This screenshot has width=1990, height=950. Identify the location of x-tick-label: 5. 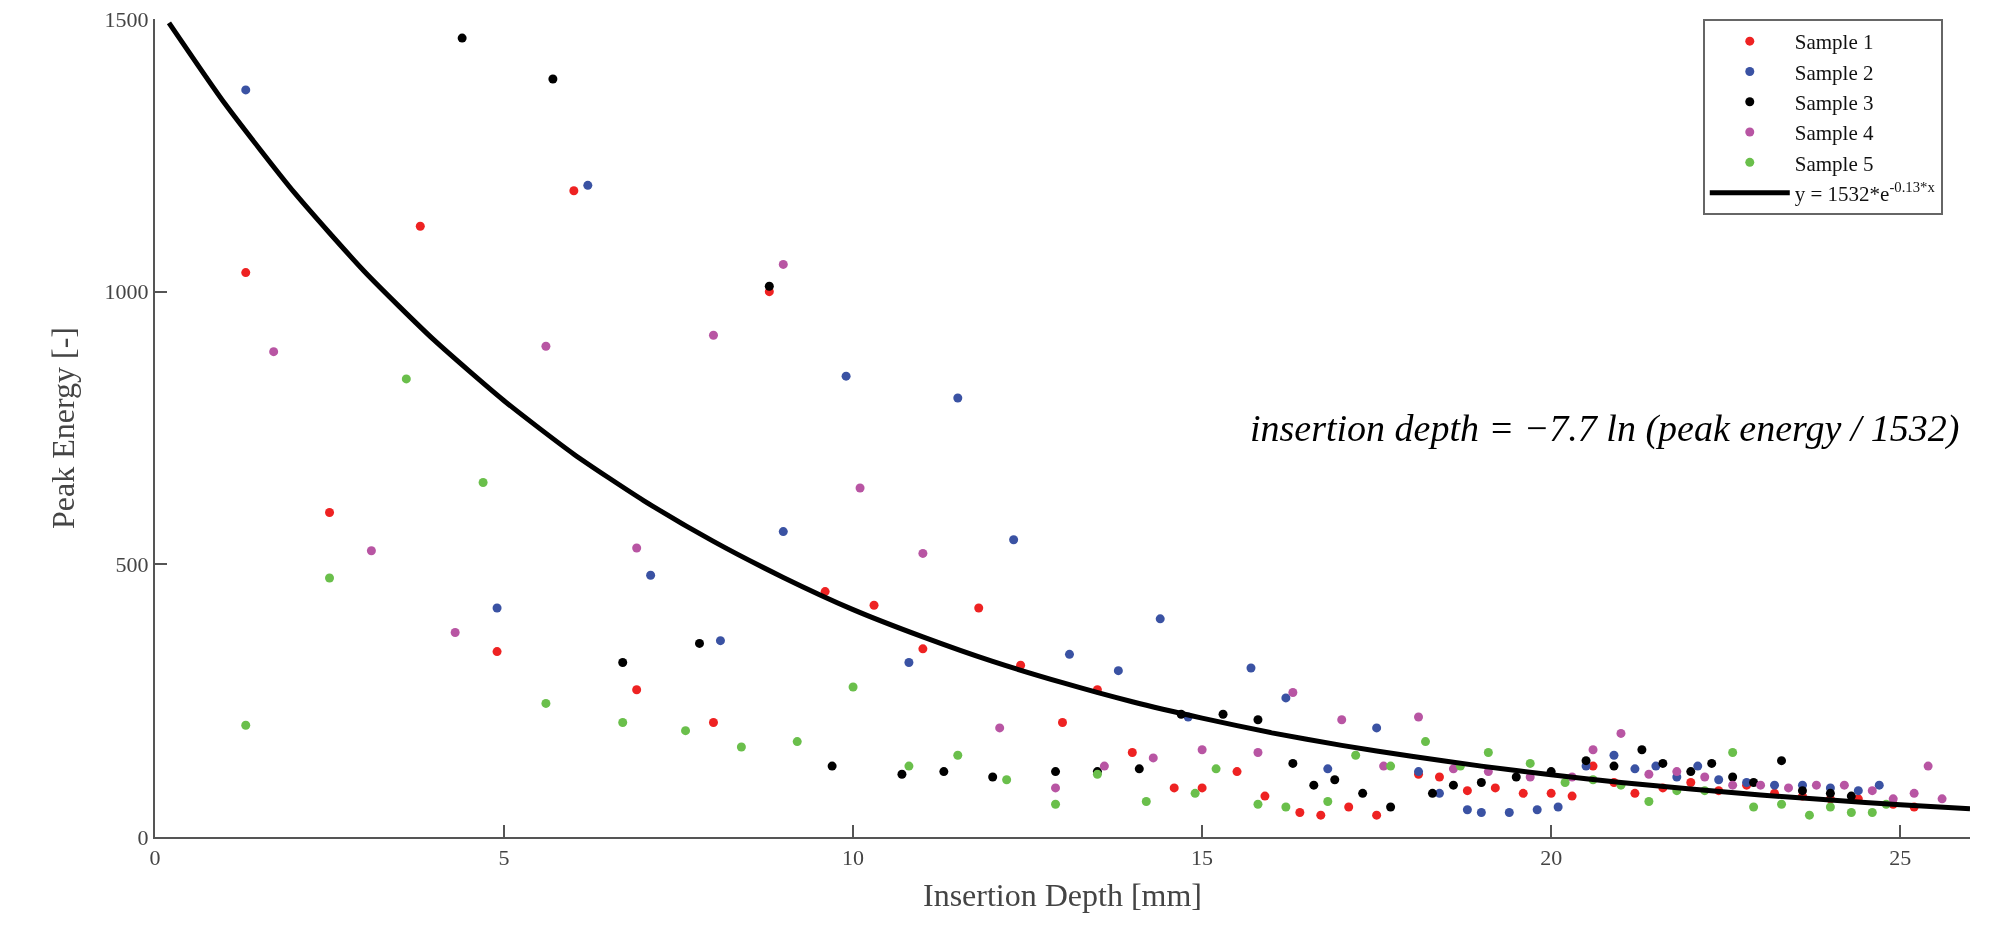
(504, 858).